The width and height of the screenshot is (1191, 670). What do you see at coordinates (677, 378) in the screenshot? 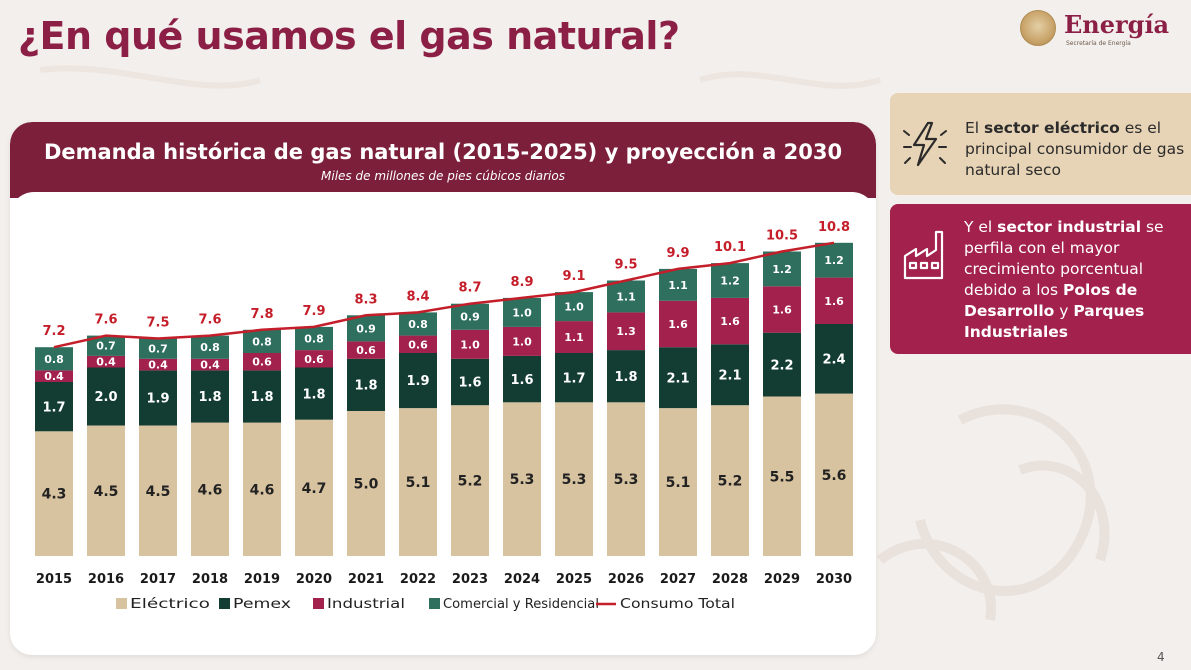
I see `label-pemex-2027: 2.1` at bounding box center [677, 378].